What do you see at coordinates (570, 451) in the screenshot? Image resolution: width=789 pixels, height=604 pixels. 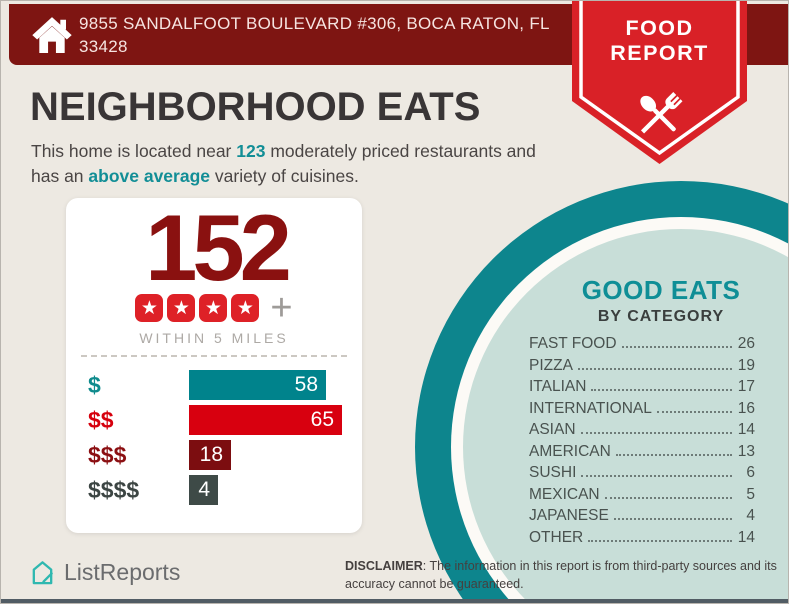 I see `category-label: AMERICAN` at bounding box center [570, 451].